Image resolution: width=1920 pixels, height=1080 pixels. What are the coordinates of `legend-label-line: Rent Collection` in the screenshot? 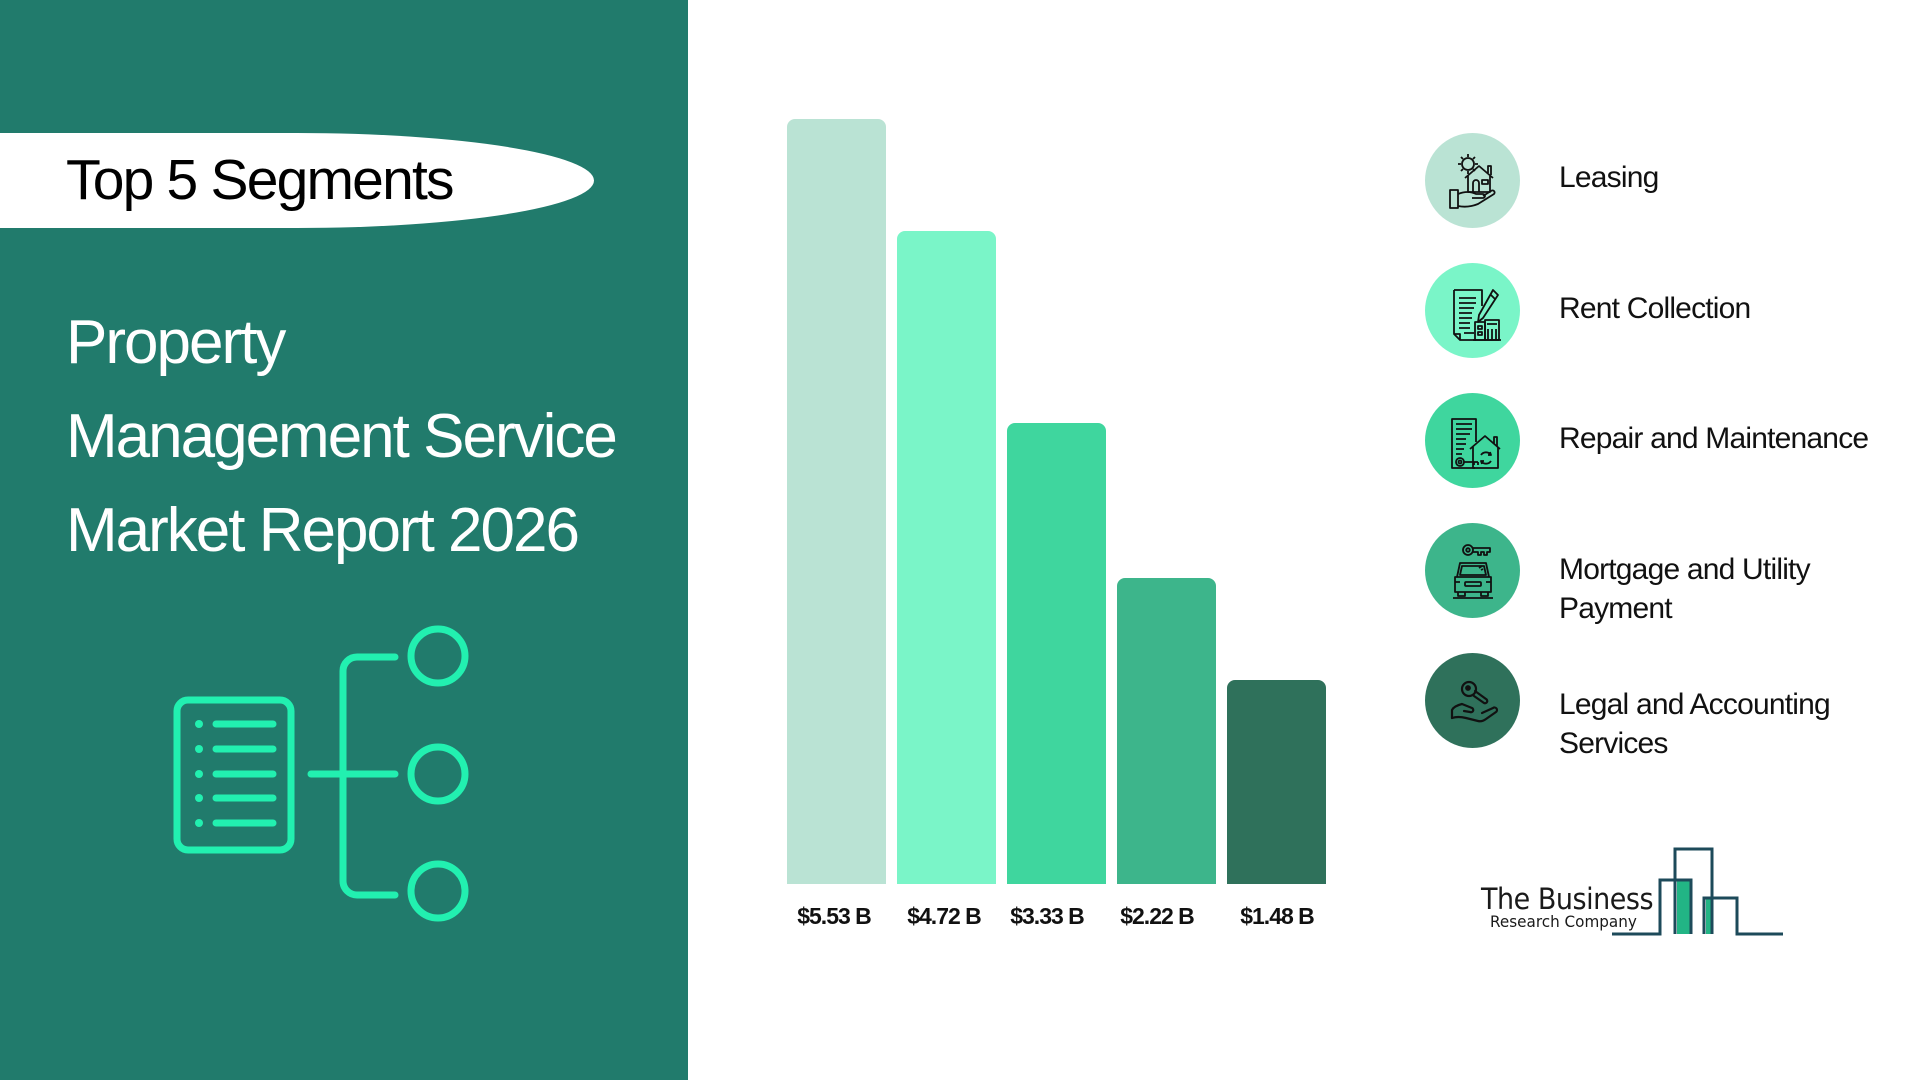 It's located at (1655, 308).